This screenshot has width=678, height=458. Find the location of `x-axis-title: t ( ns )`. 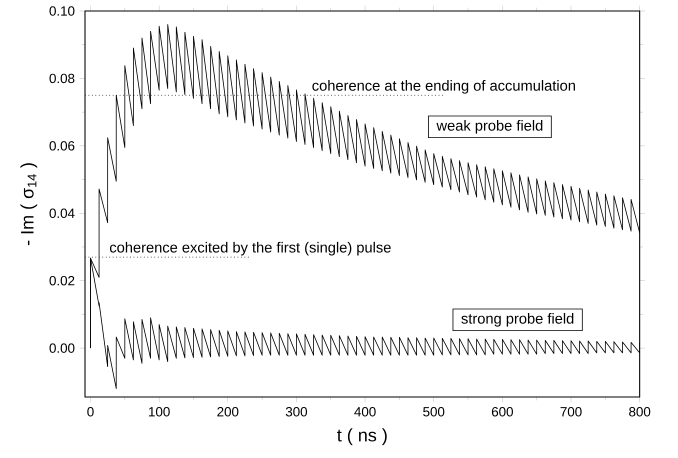

x-axis-title: t ( ns ) is located at coordinates (362, 437).